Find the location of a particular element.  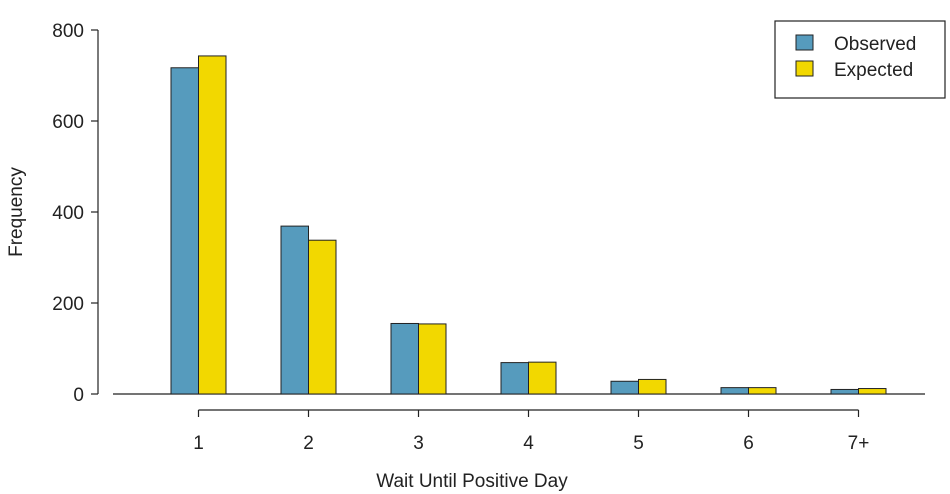

x-tick-label: 7+ is located at coordinates (859, 443).